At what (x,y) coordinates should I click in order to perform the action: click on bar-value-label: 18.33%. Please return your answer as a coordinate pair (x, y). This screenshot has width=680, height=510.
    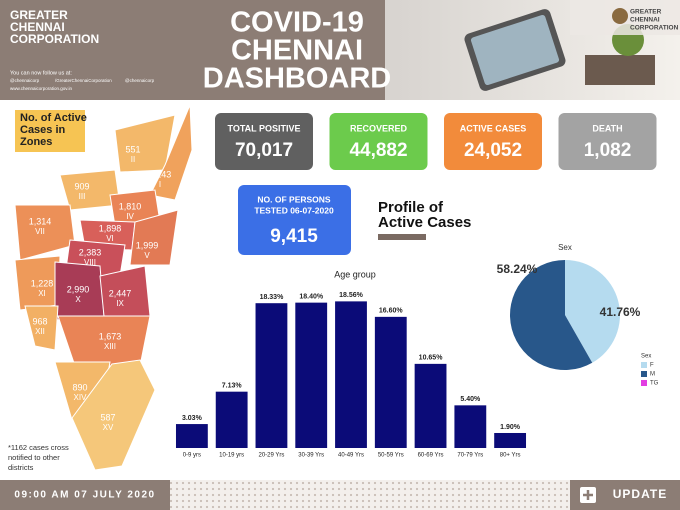
    Looking at the image, I should click on (272, 297).